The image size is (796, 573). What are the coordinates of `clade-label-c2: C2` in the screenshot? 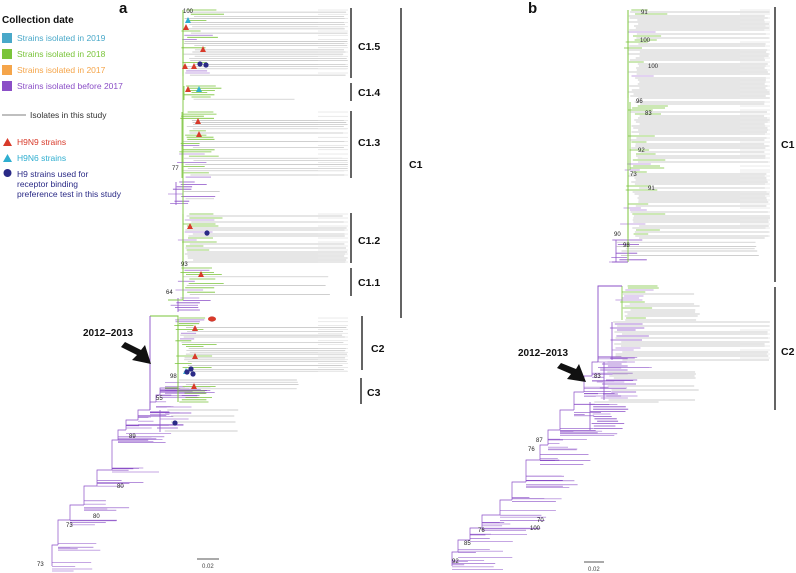 It's located at (378, 349).